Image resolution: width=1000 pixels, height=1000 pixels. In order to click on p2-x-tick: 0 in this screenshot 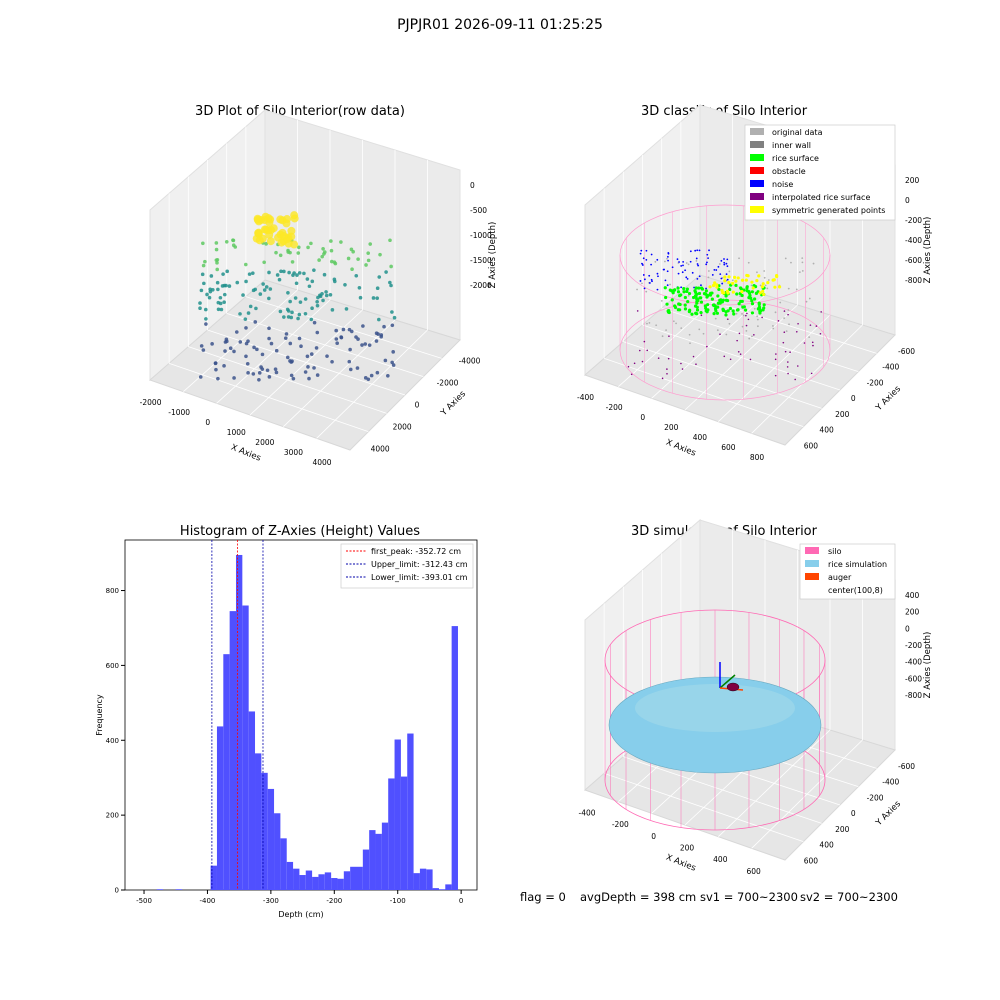, I will do `click(642, 417)`.